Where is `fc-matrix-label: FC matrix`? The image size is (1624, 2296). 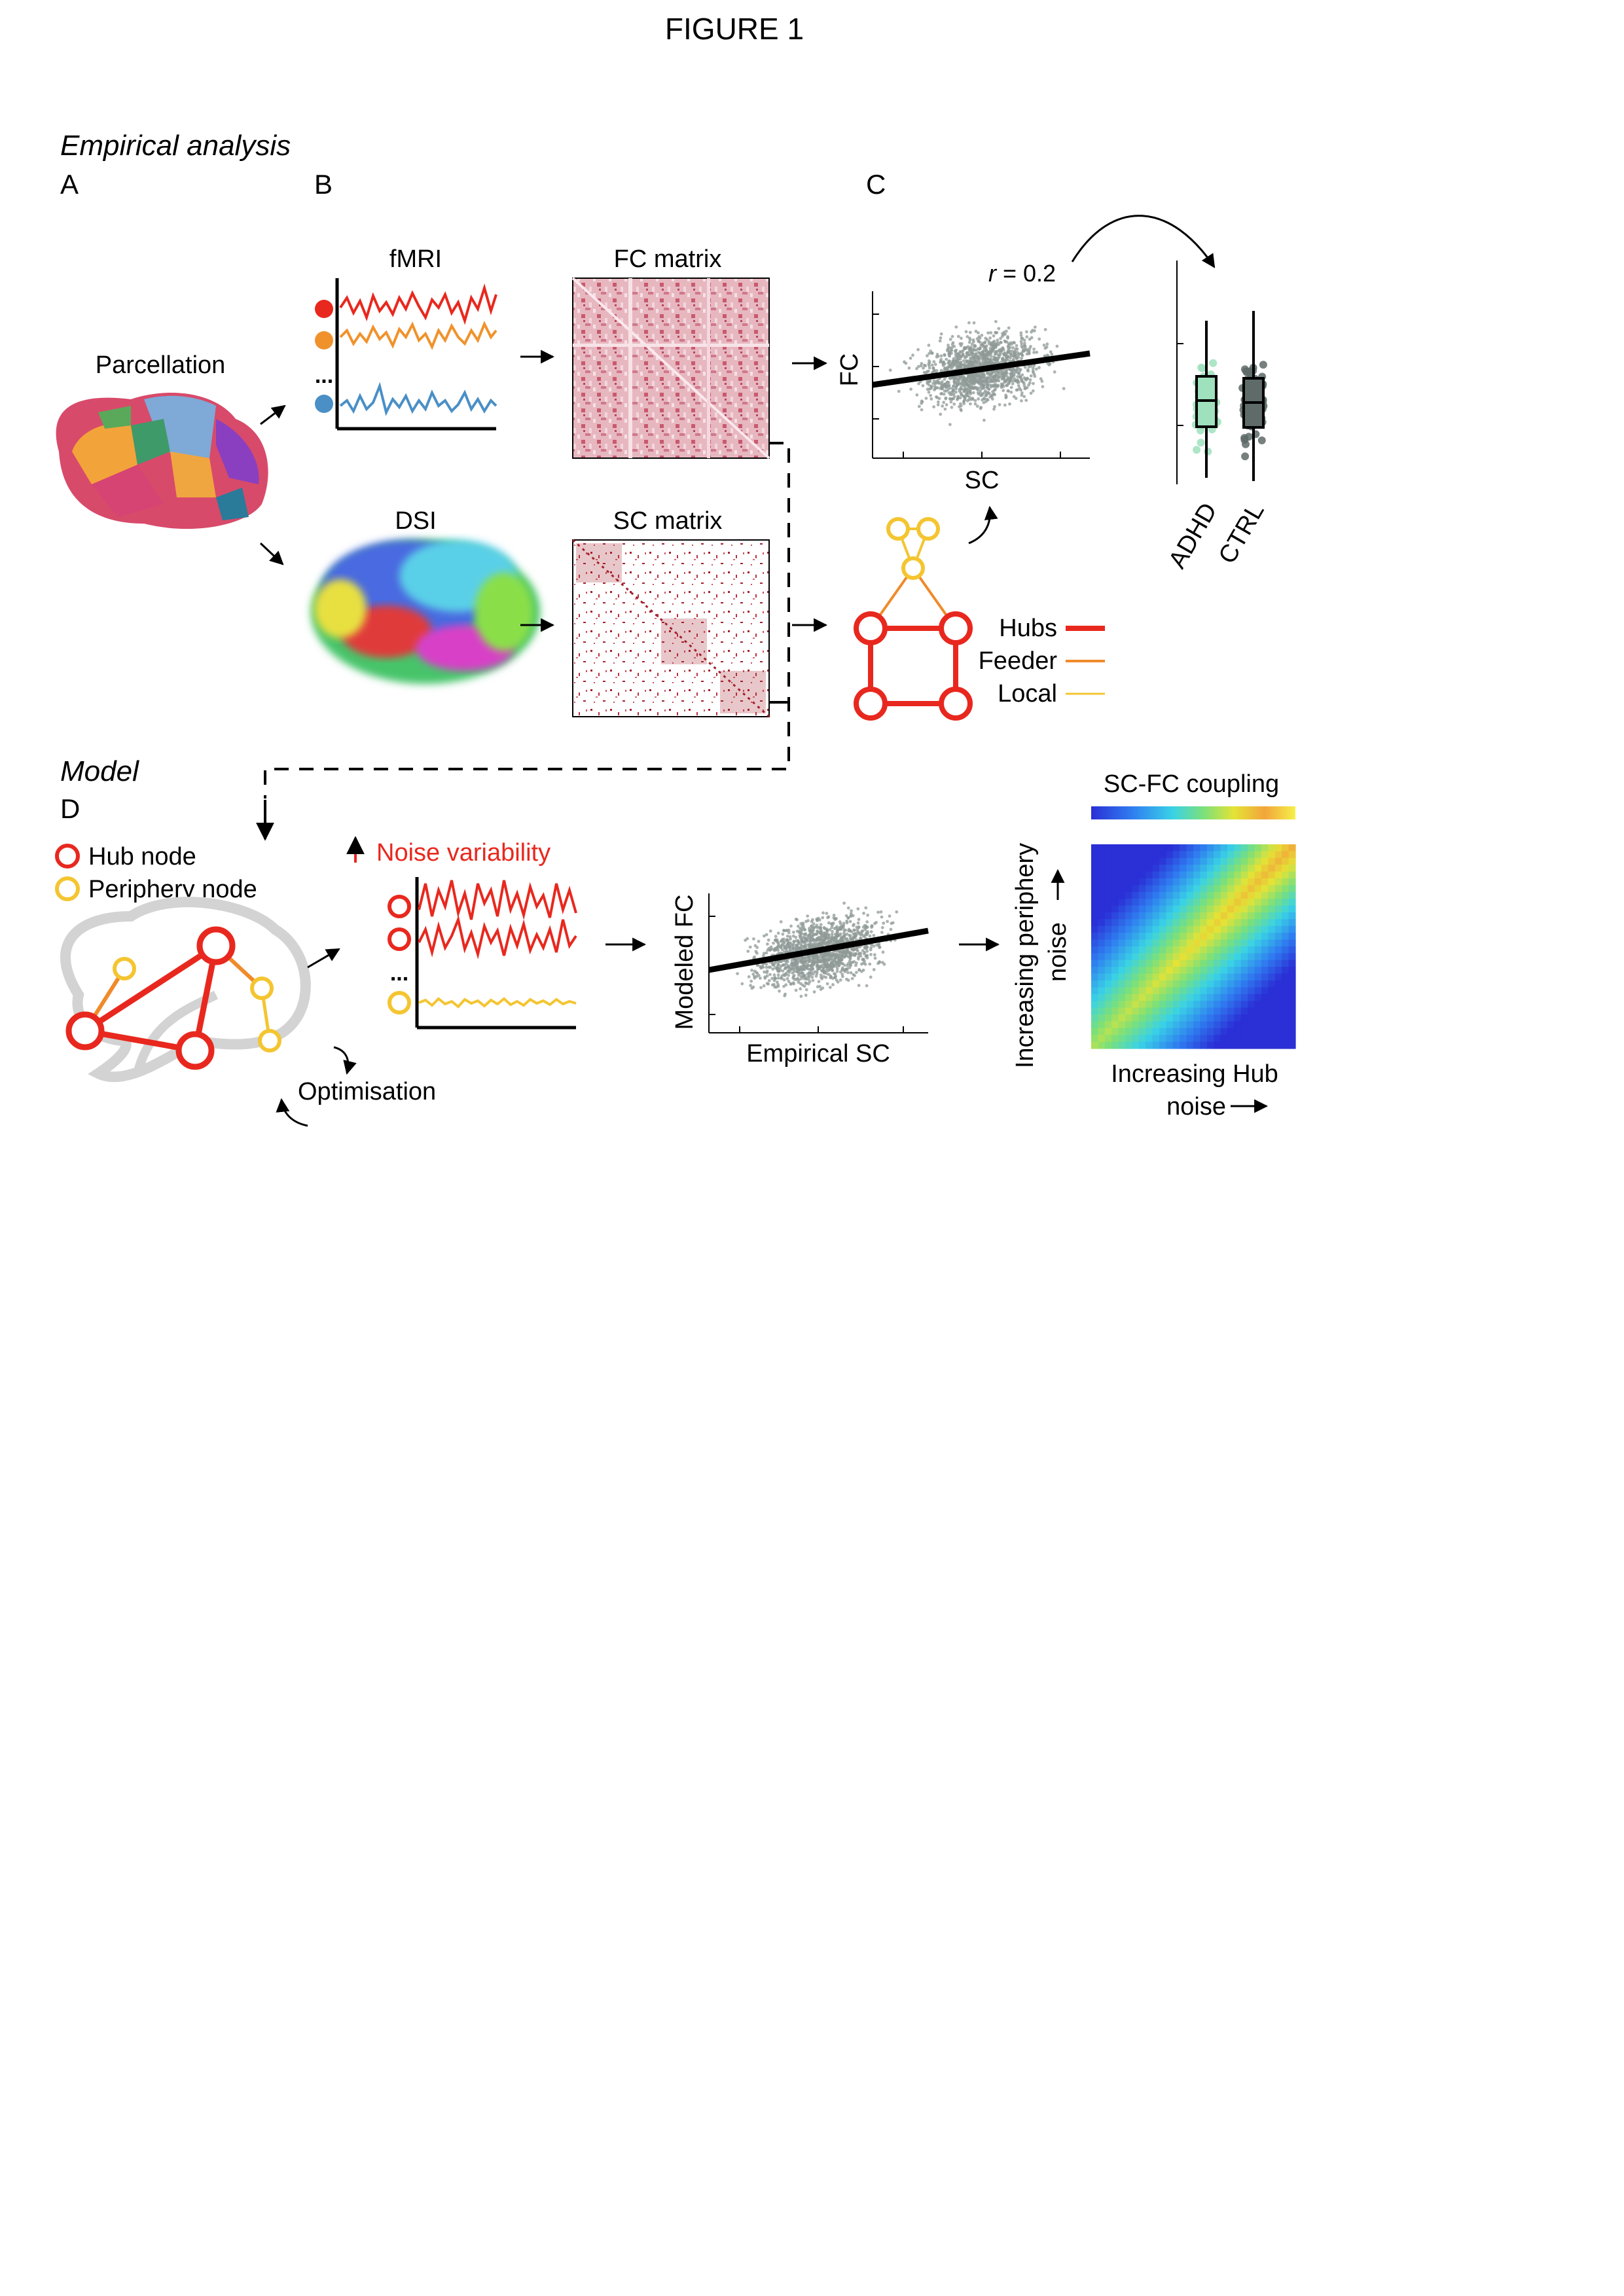
fc-matrix-label: FC matrix is located at coordinates (668, 259).